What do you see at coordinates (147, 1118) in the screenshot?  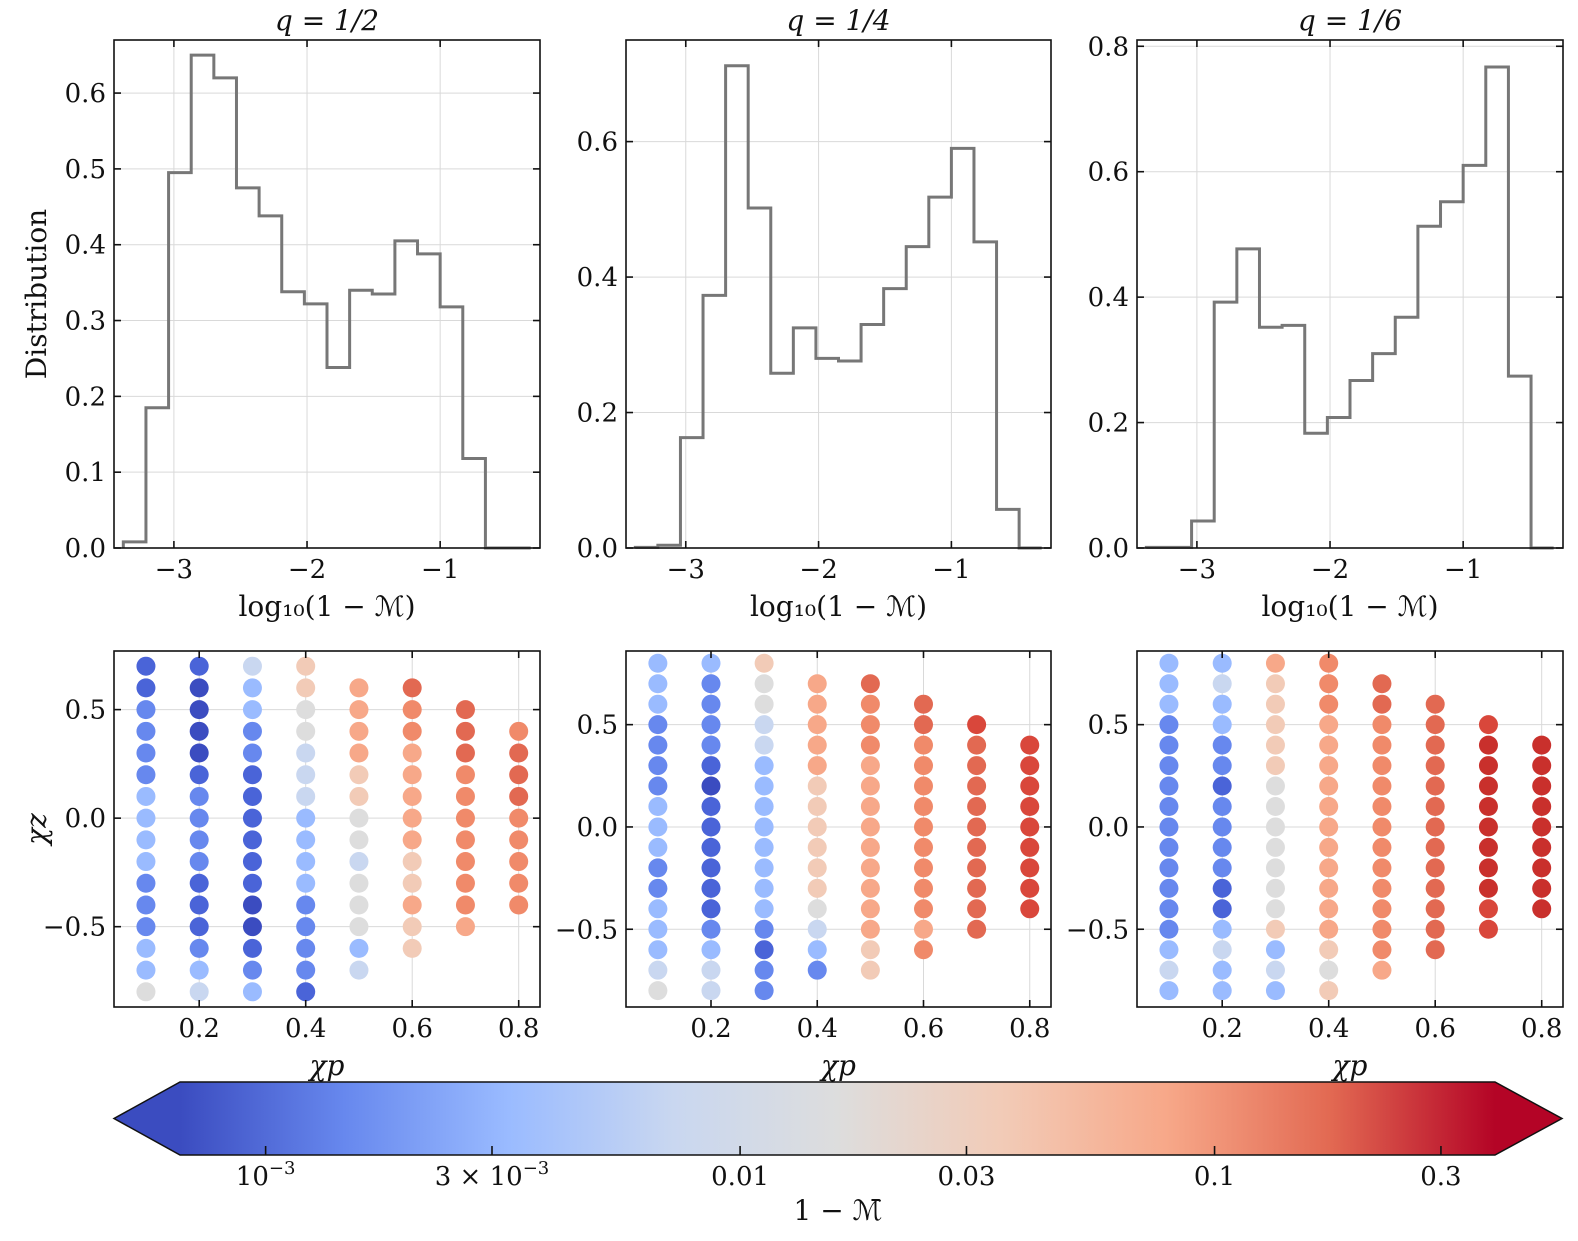 I see `colorbar-extend-low` at bounding box center [147, 1118].